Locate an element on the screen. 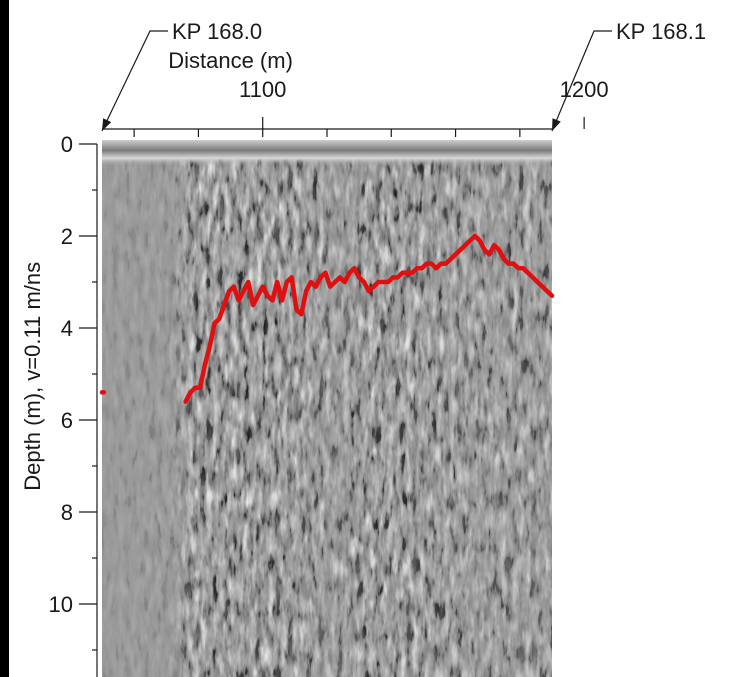 This screenshot has height=677, width=735. x-axis-label: Distance (m) is located at coordinates (230, 60).